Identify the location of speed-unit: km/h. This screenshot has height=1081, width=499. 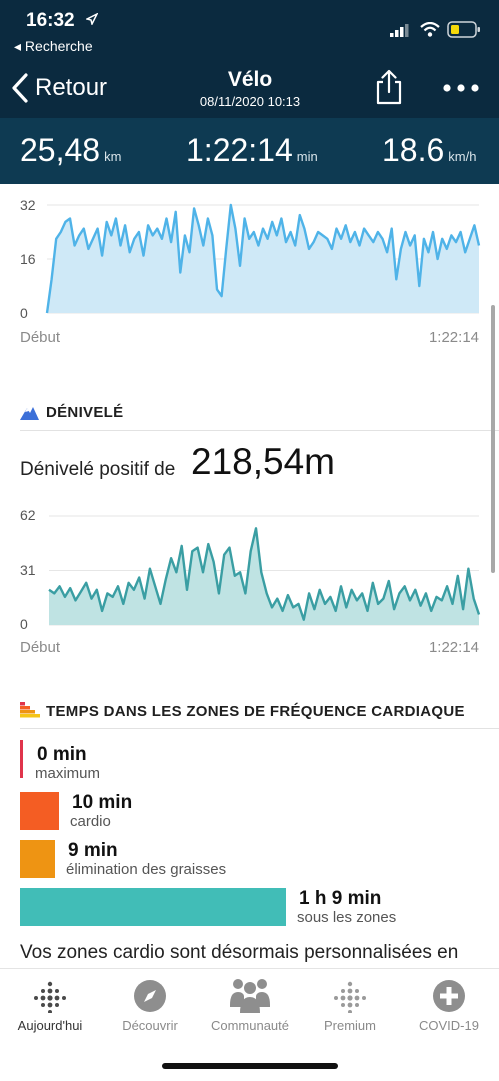
(462, 156).